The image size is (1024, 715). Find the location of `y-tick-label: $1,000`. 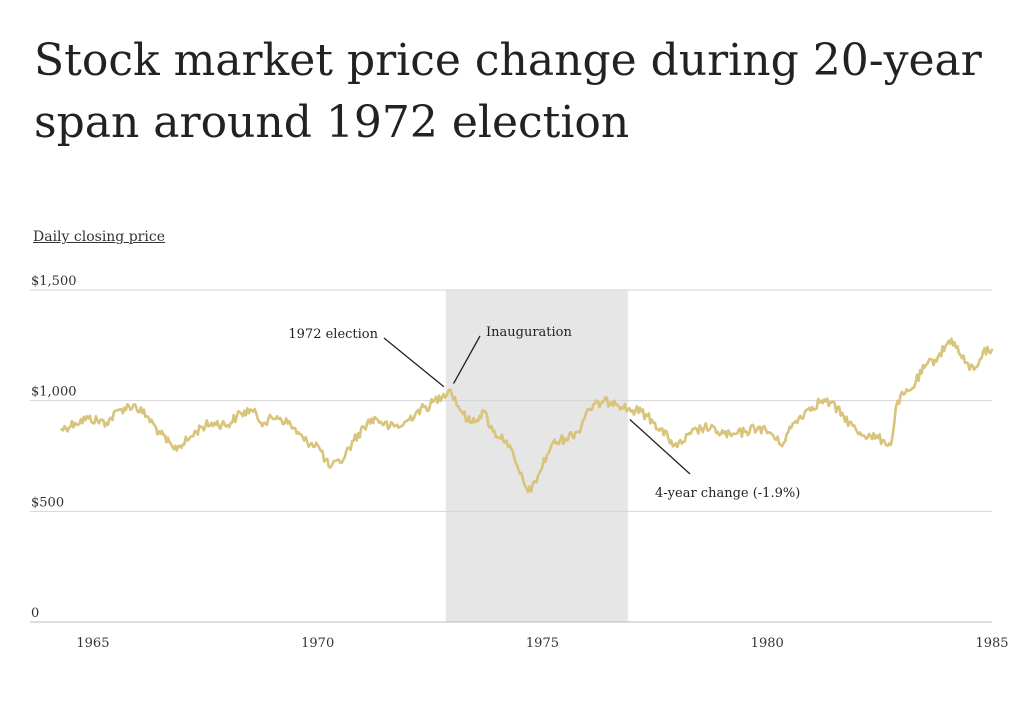

y-tick-label: $1,000 is located at coordinates (54, 392).